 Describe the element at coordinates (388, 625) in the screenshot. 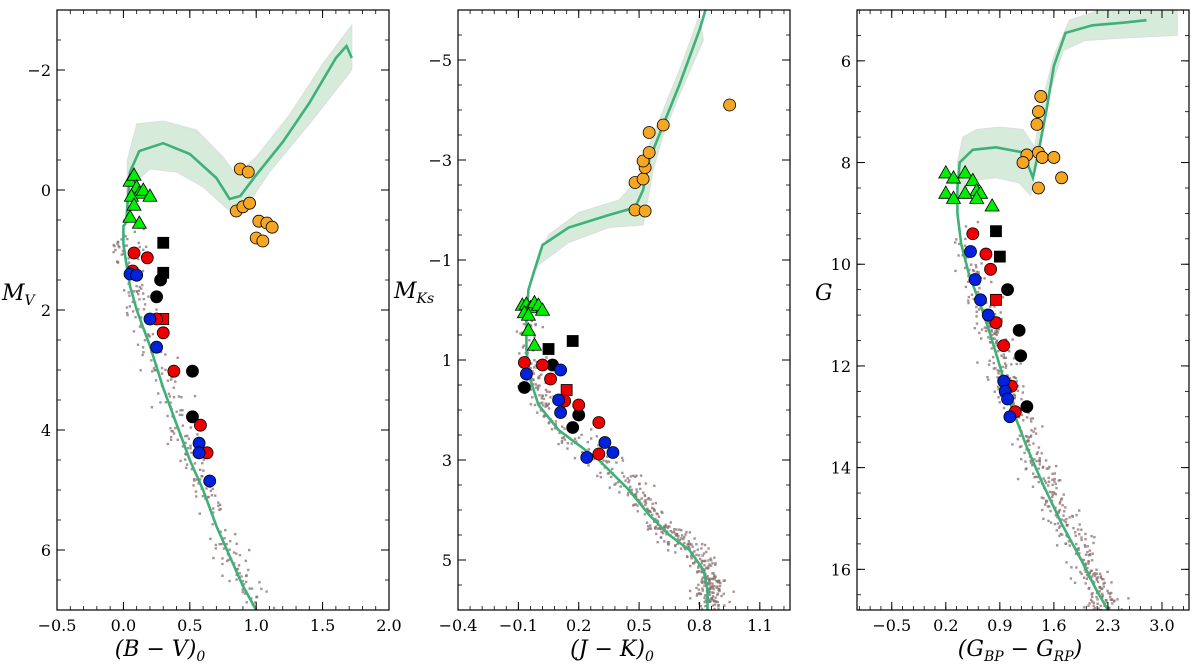

I see `x-tick-label: 2.0` at that location.